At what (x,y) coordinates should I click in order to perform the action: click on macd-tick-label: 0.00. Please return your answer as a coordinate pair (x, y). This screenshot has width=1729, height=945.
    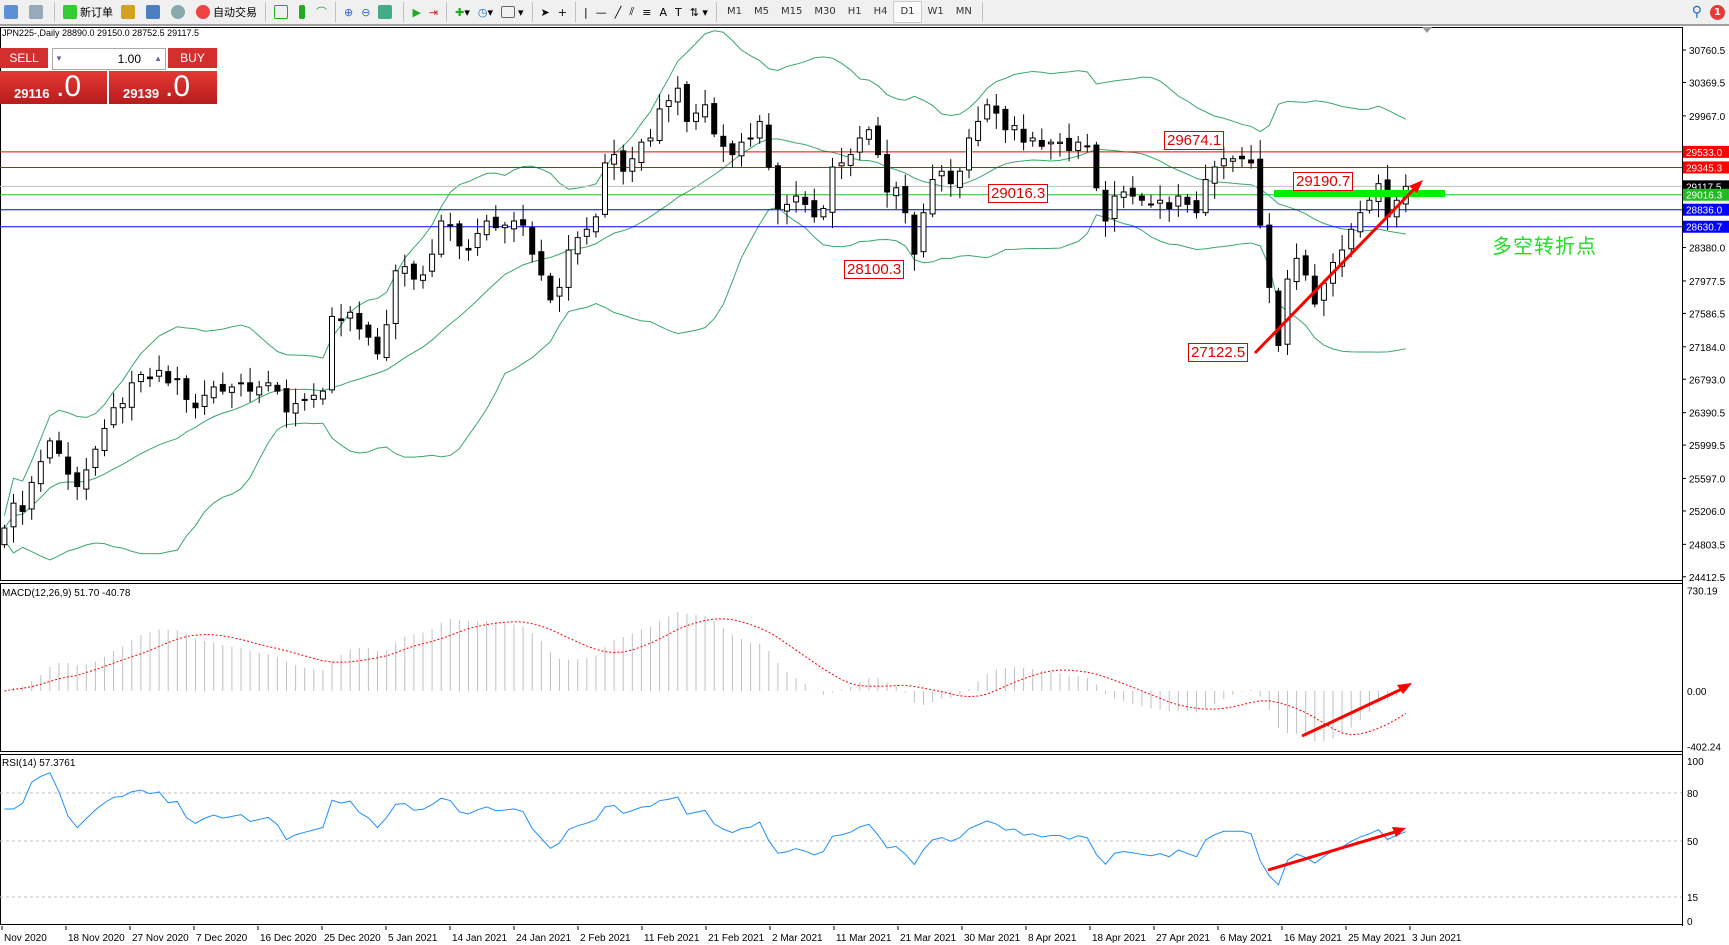
    Looking at the image, I should click on (1697, 692).